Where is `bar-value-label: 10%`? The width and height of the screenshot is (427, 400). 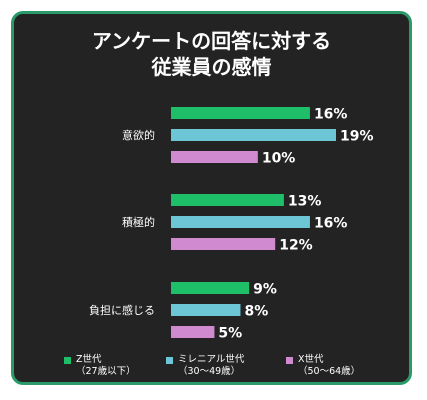
bar-value-label: 10% is located at coordinates (279, 159).